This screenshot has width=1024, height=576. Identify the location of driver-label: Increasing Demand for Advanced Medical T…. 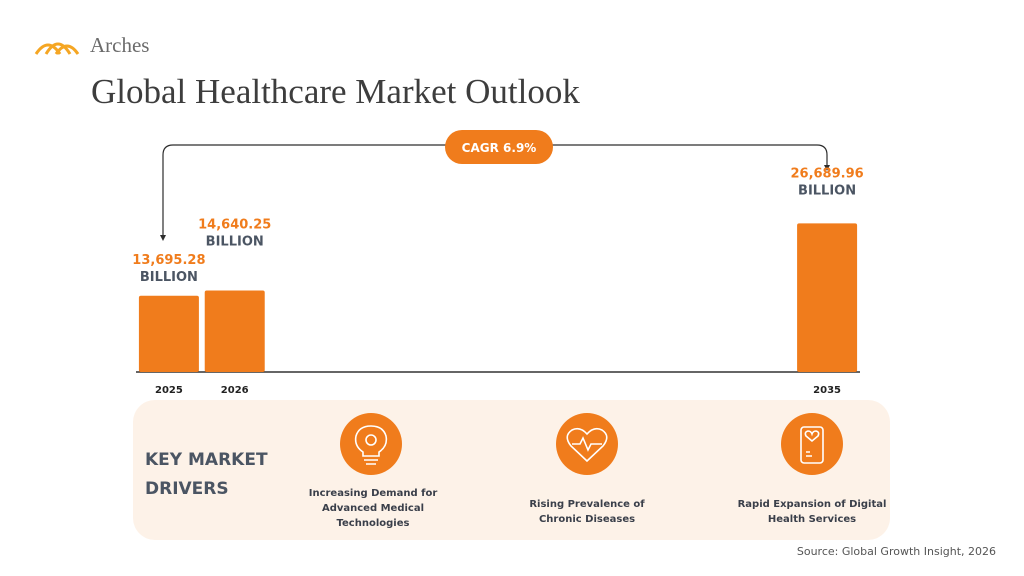
(373, 508).